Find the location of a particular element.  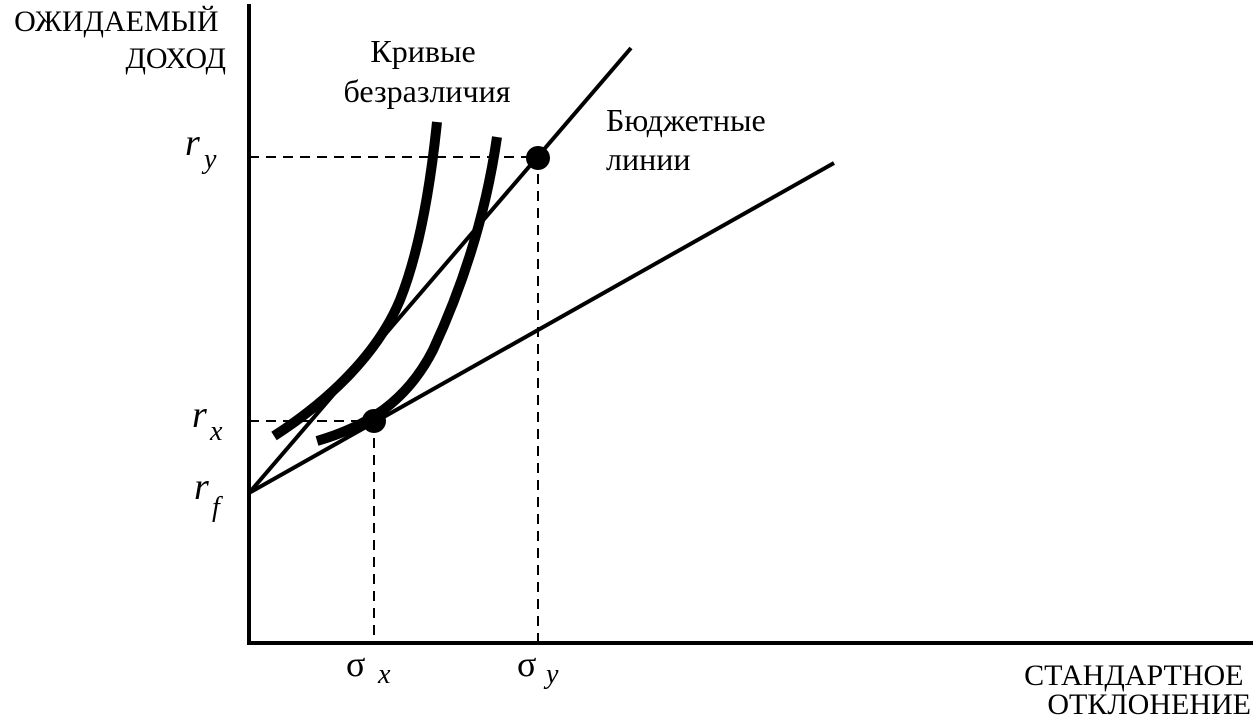

budget-label-line-1: Бюджетные is located at coordinates (686, 120).